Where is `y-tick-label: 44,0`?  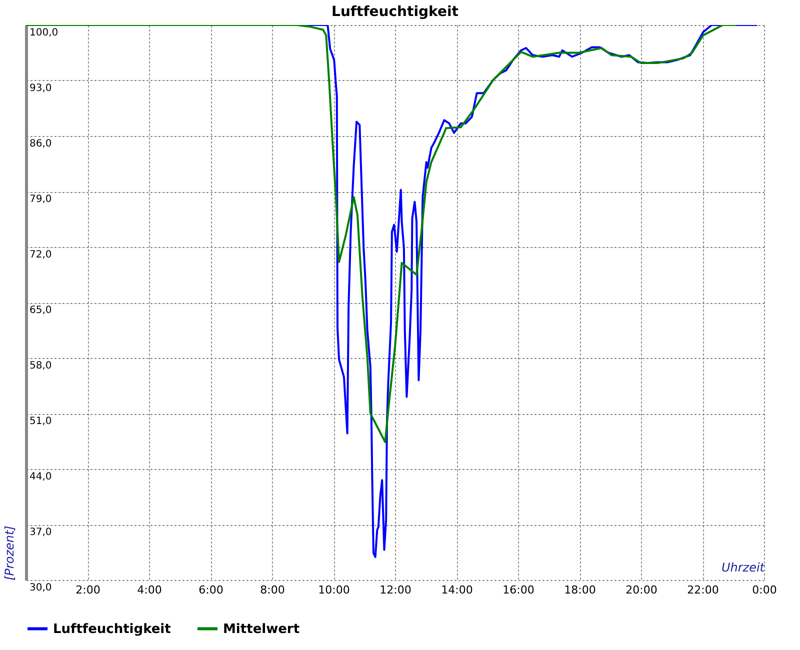 y-tick-label: 44,0 is located at coordinates (41, 477).